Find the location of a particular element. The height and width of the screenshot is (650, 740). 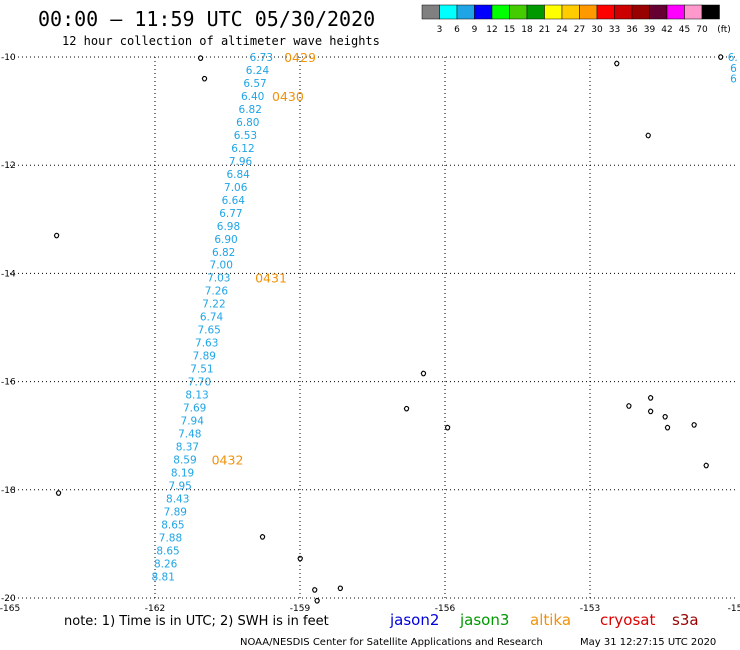

latitude-tick-label: -16 is located at coordinates (8, 383).